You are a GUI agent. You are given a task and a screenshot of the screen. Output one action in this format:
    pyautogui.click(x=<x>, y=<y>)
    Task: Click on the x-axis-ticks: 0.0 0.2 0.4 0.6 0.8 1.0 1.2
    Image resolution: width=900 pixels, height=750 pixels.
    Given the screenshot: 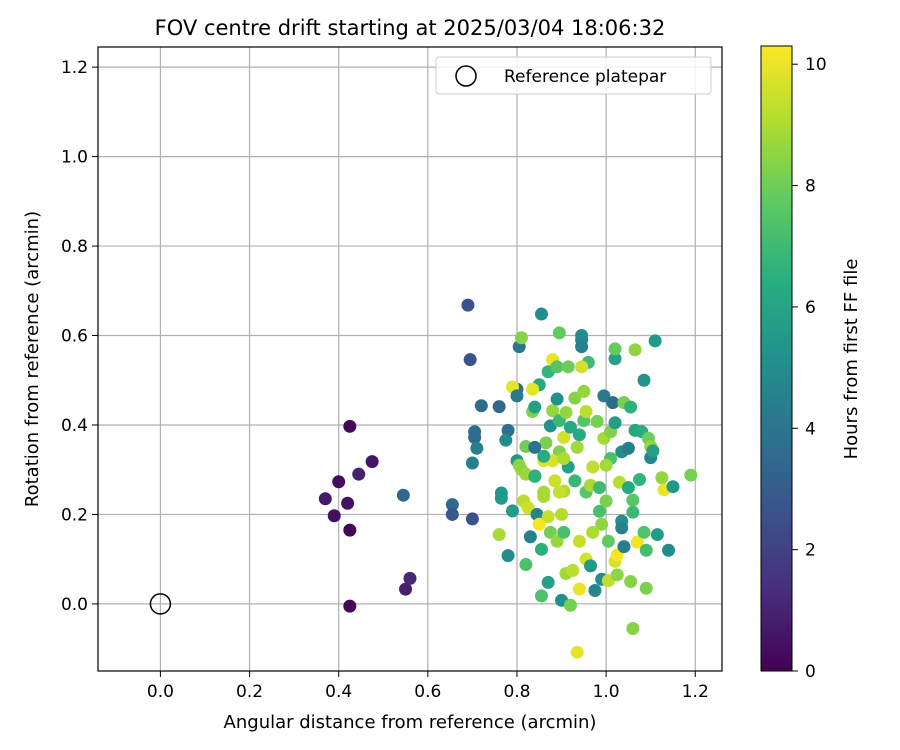 What is the action you would take?
    pyautogui.click(x=428, y=686)
    